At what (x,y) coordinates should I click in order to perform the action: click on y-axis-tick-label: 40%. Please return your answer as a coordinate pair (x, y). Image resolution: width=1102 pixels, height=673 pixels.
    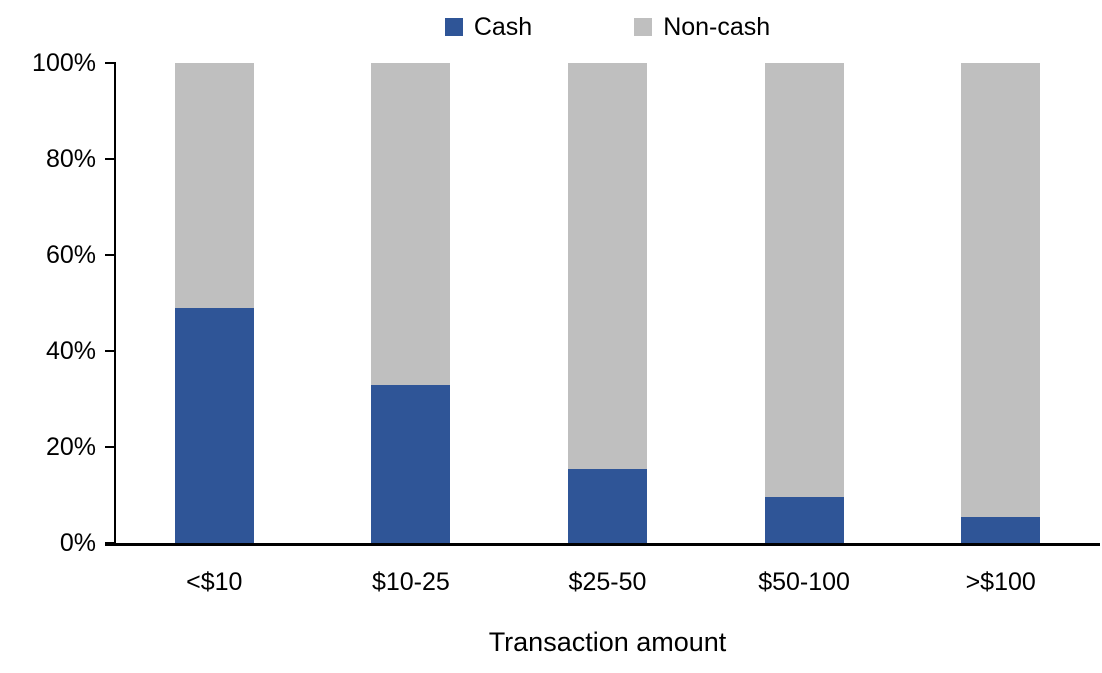
    Looking at the image, I should click on (70, 351).